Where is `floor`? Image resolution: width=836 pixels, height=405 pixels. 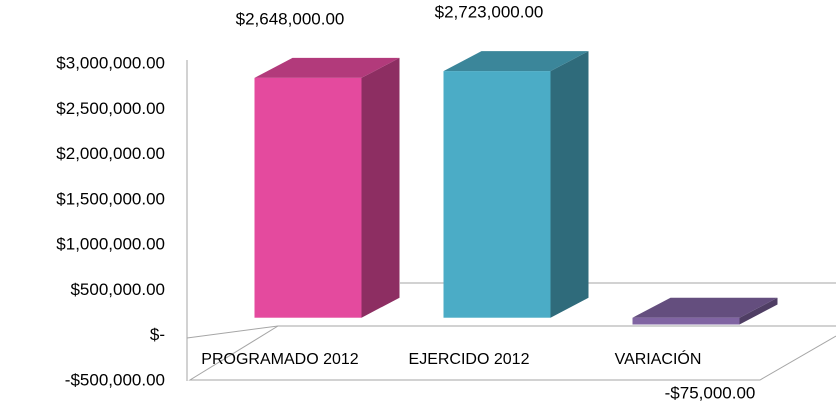
floor is located at coordinates (512, 353).